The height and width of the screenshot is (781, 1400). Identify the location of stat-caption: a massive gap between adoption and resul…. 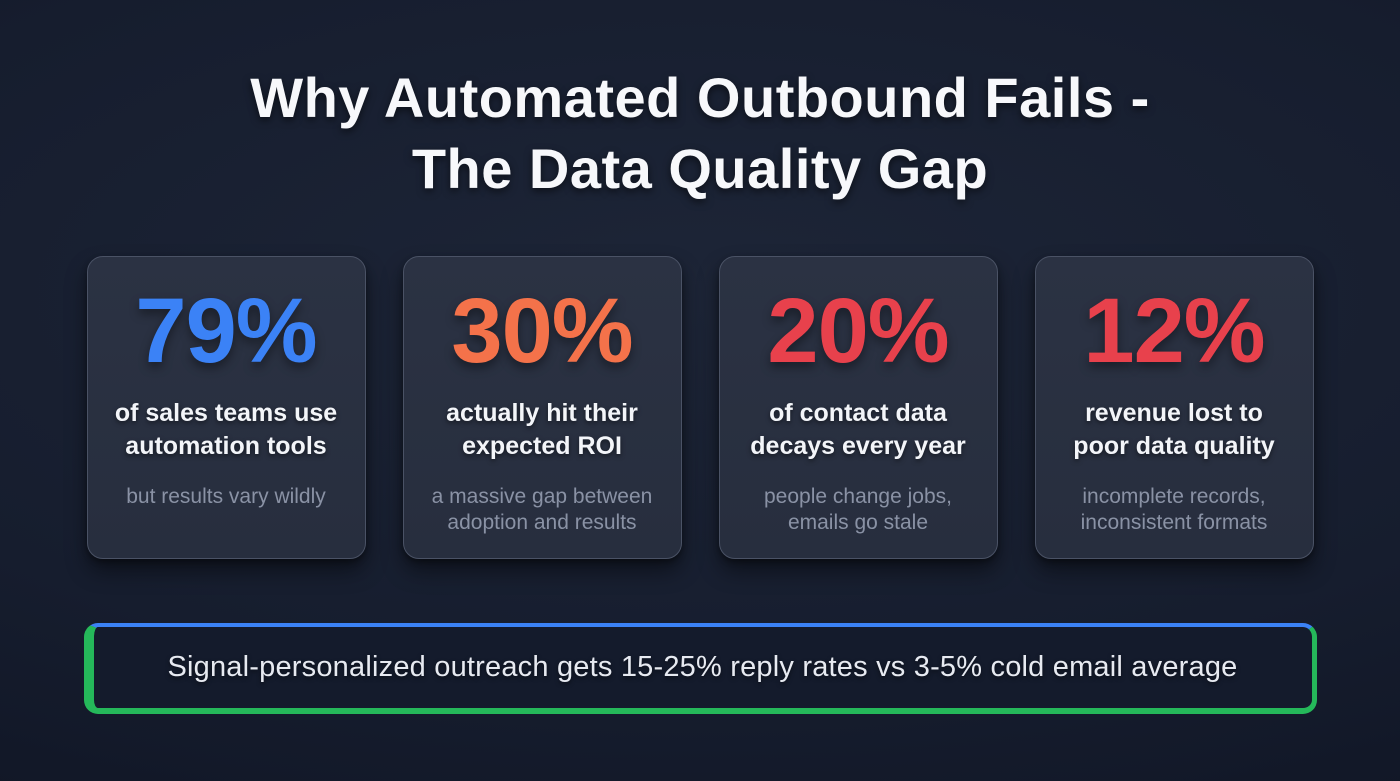
(542, 509).